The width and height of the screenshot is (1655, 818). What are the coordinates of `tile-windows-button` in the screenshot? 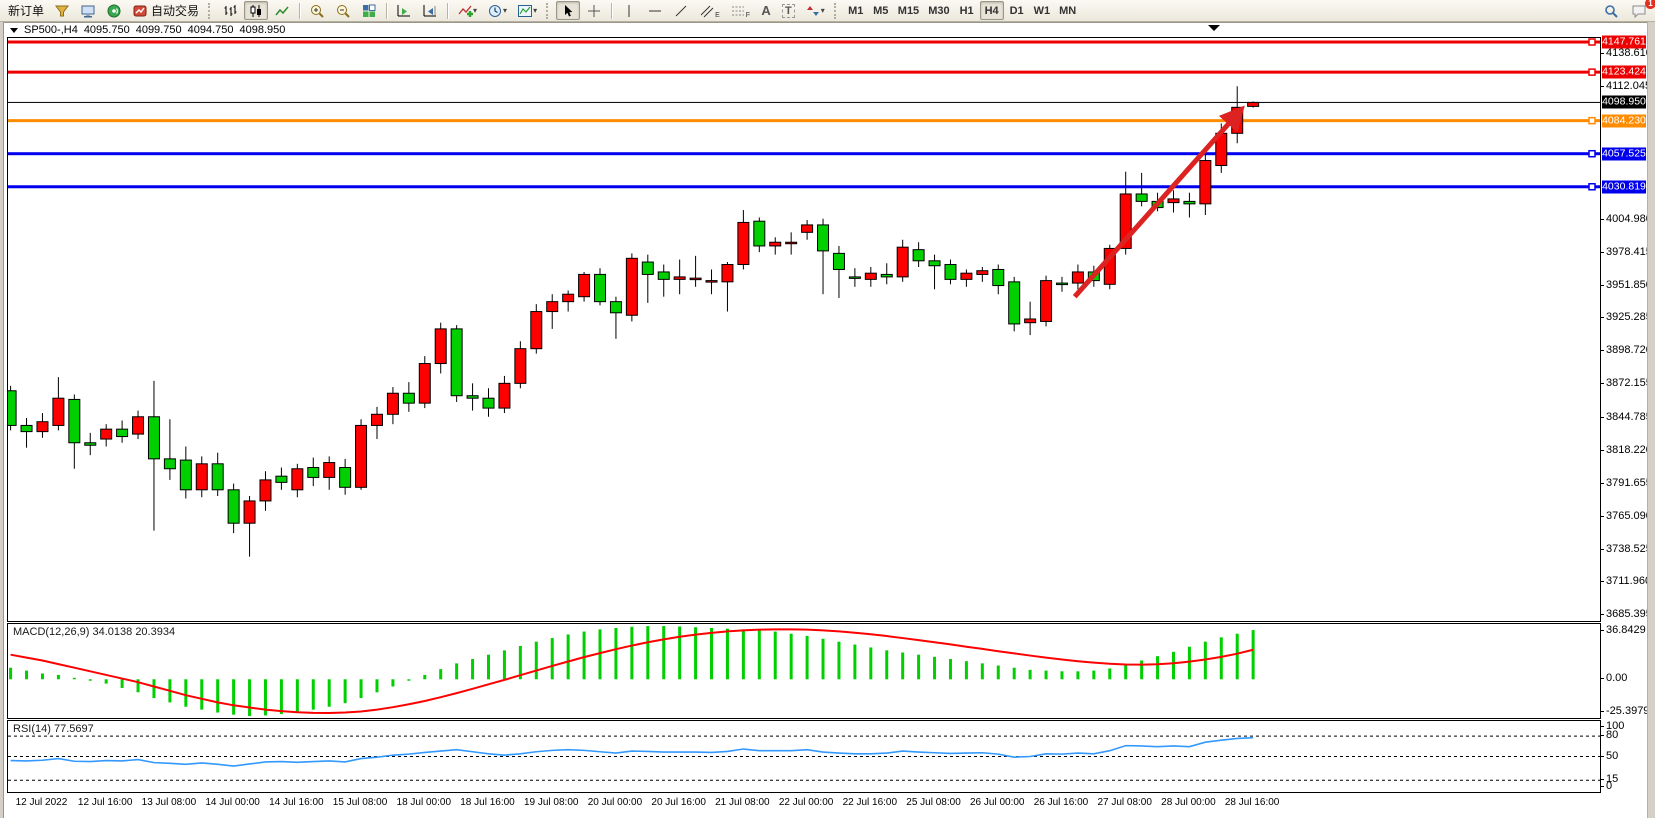 It's located at (369, 10).